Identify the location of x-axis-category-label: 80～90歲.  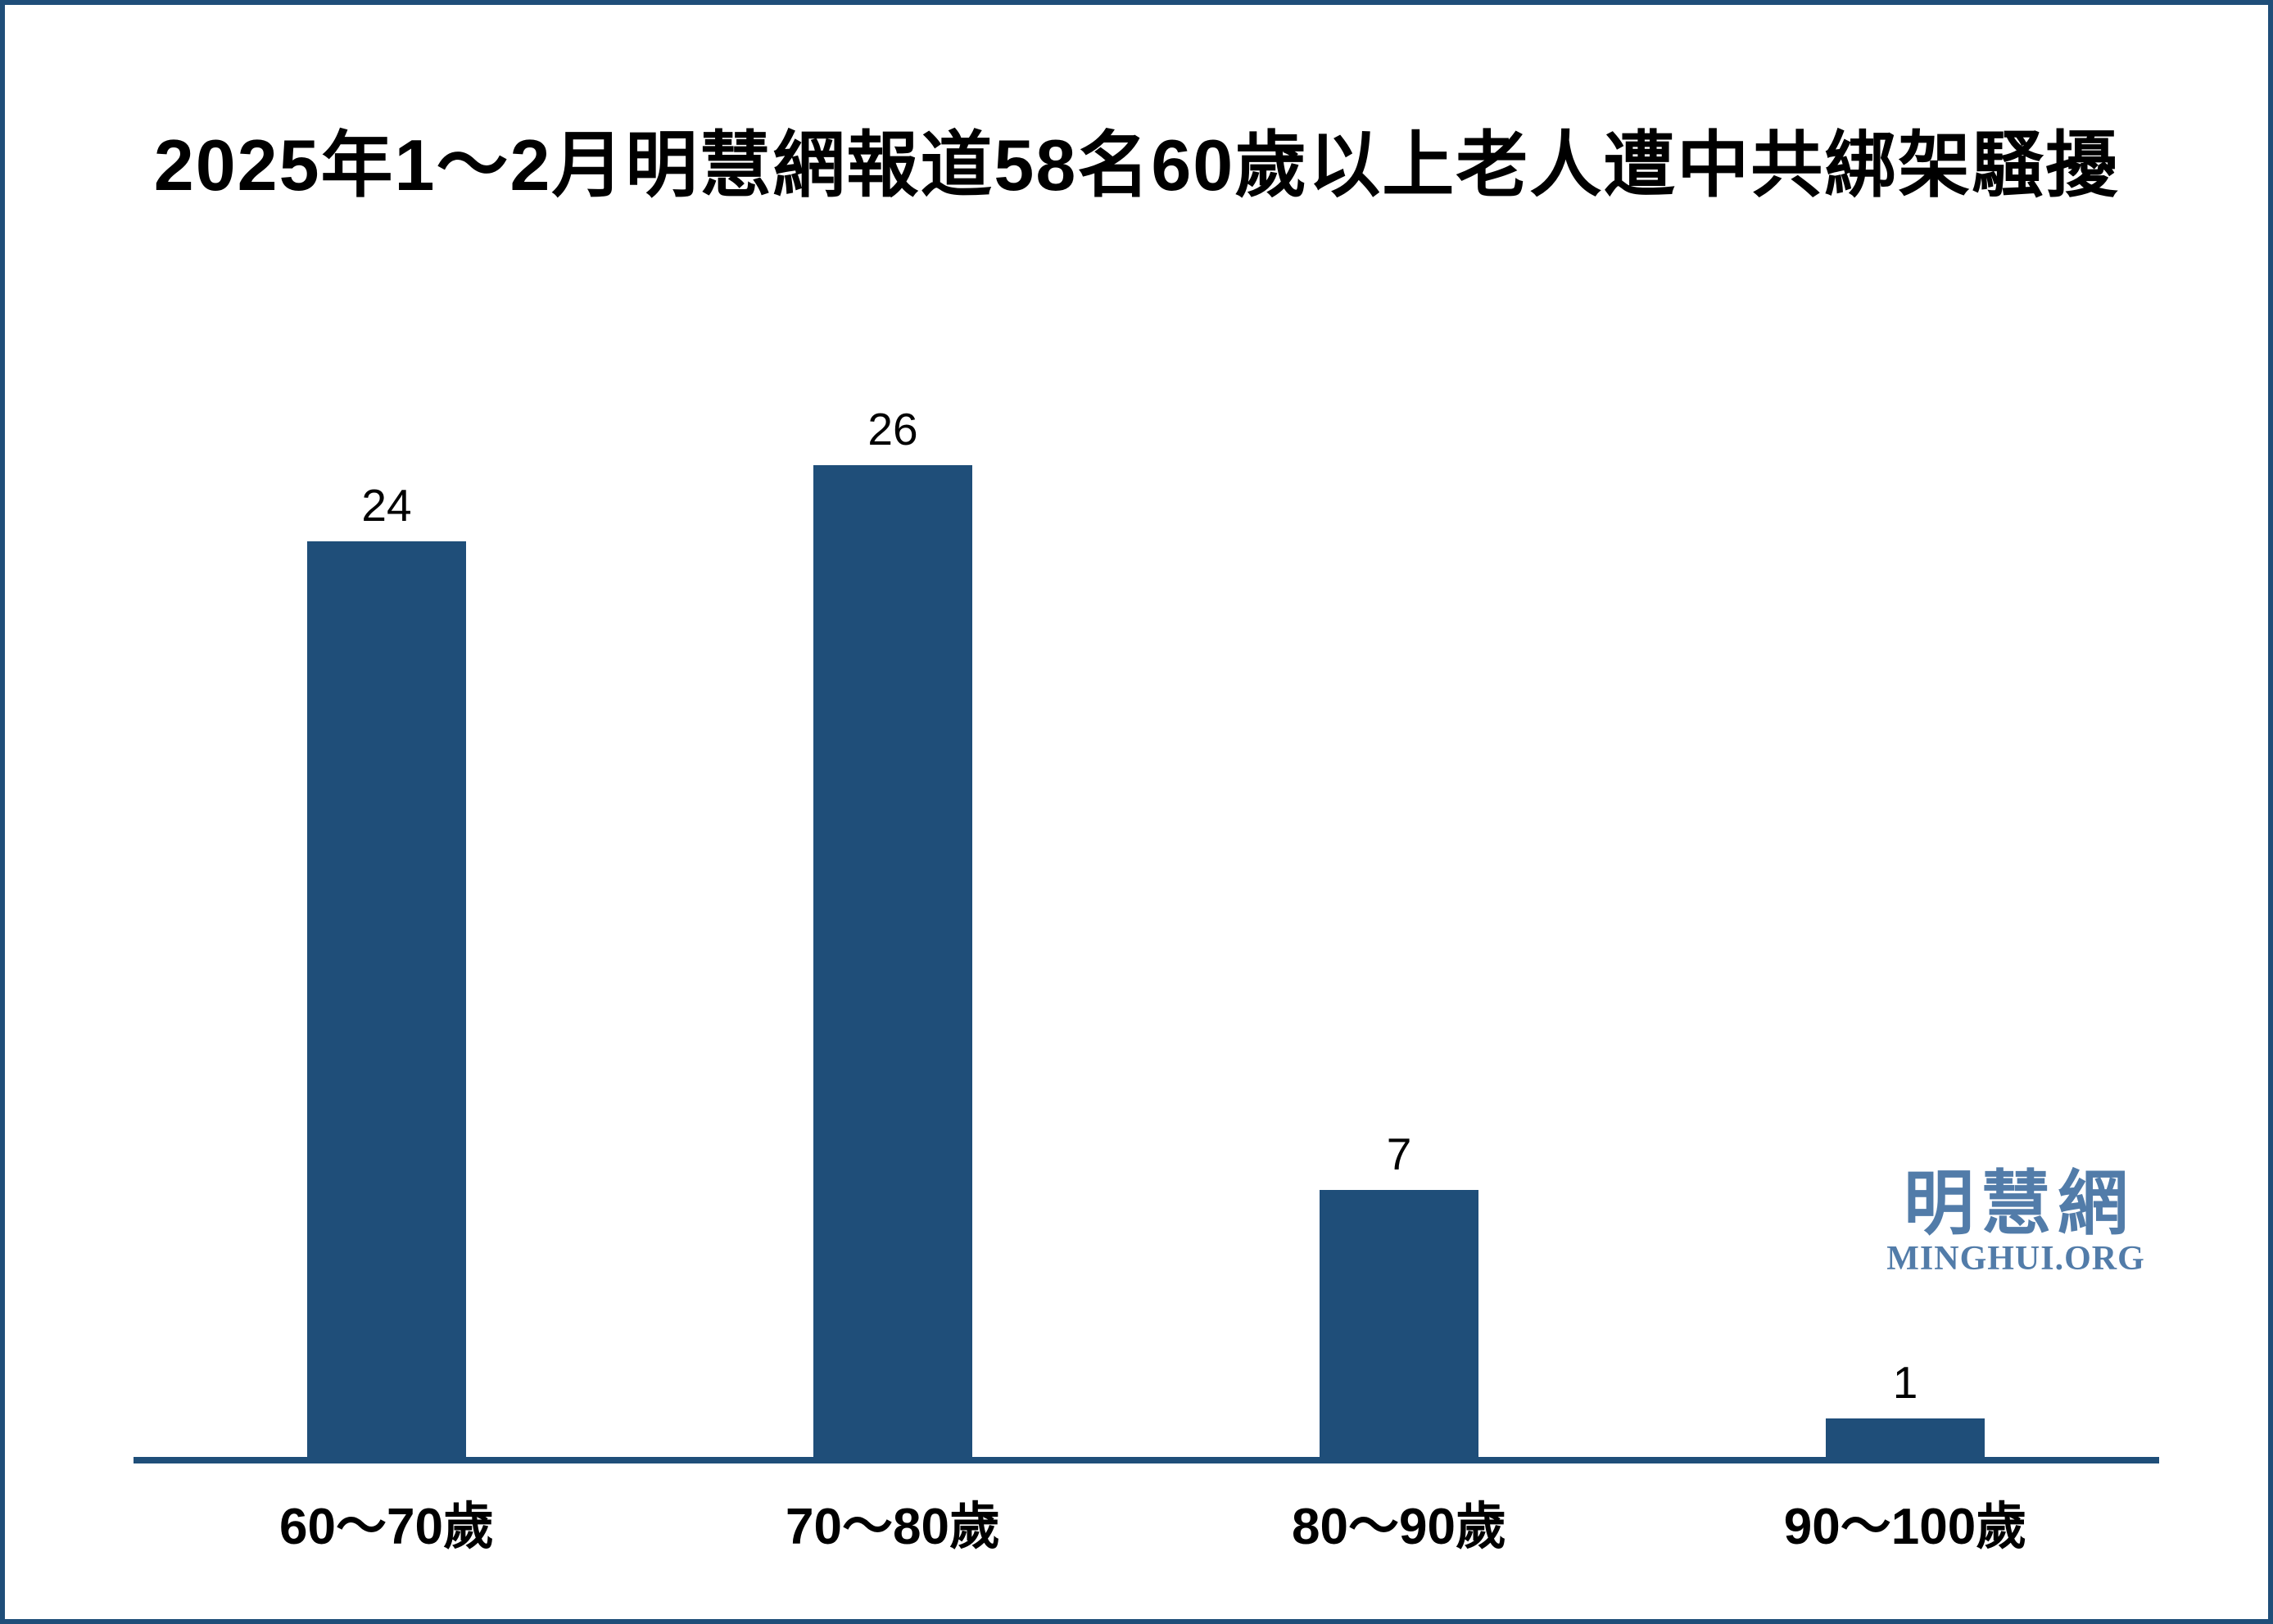
(1399, 1527).